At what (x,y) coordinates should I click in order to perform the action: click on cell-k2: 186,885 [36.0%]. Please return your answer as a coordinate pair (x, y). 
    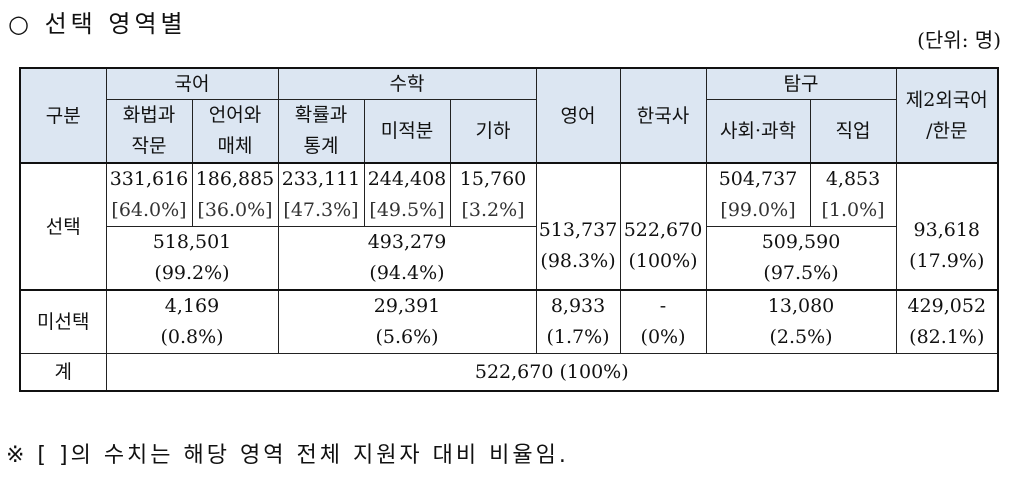
    Looking at the image, I should click on (235, 194).